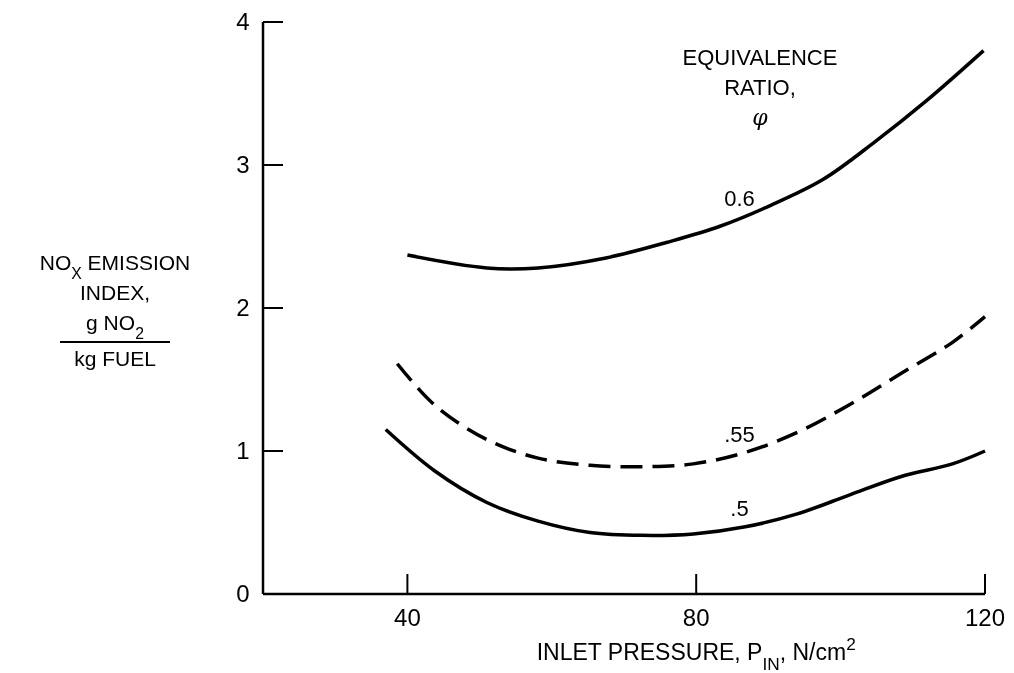  What do you see at coordinates (696, 653) in the screenshot?
I see `x-axis-title: INLET PRESSURE, P$_{IN}$, N/cm$^{2}$` at bounding box center [696, 653].